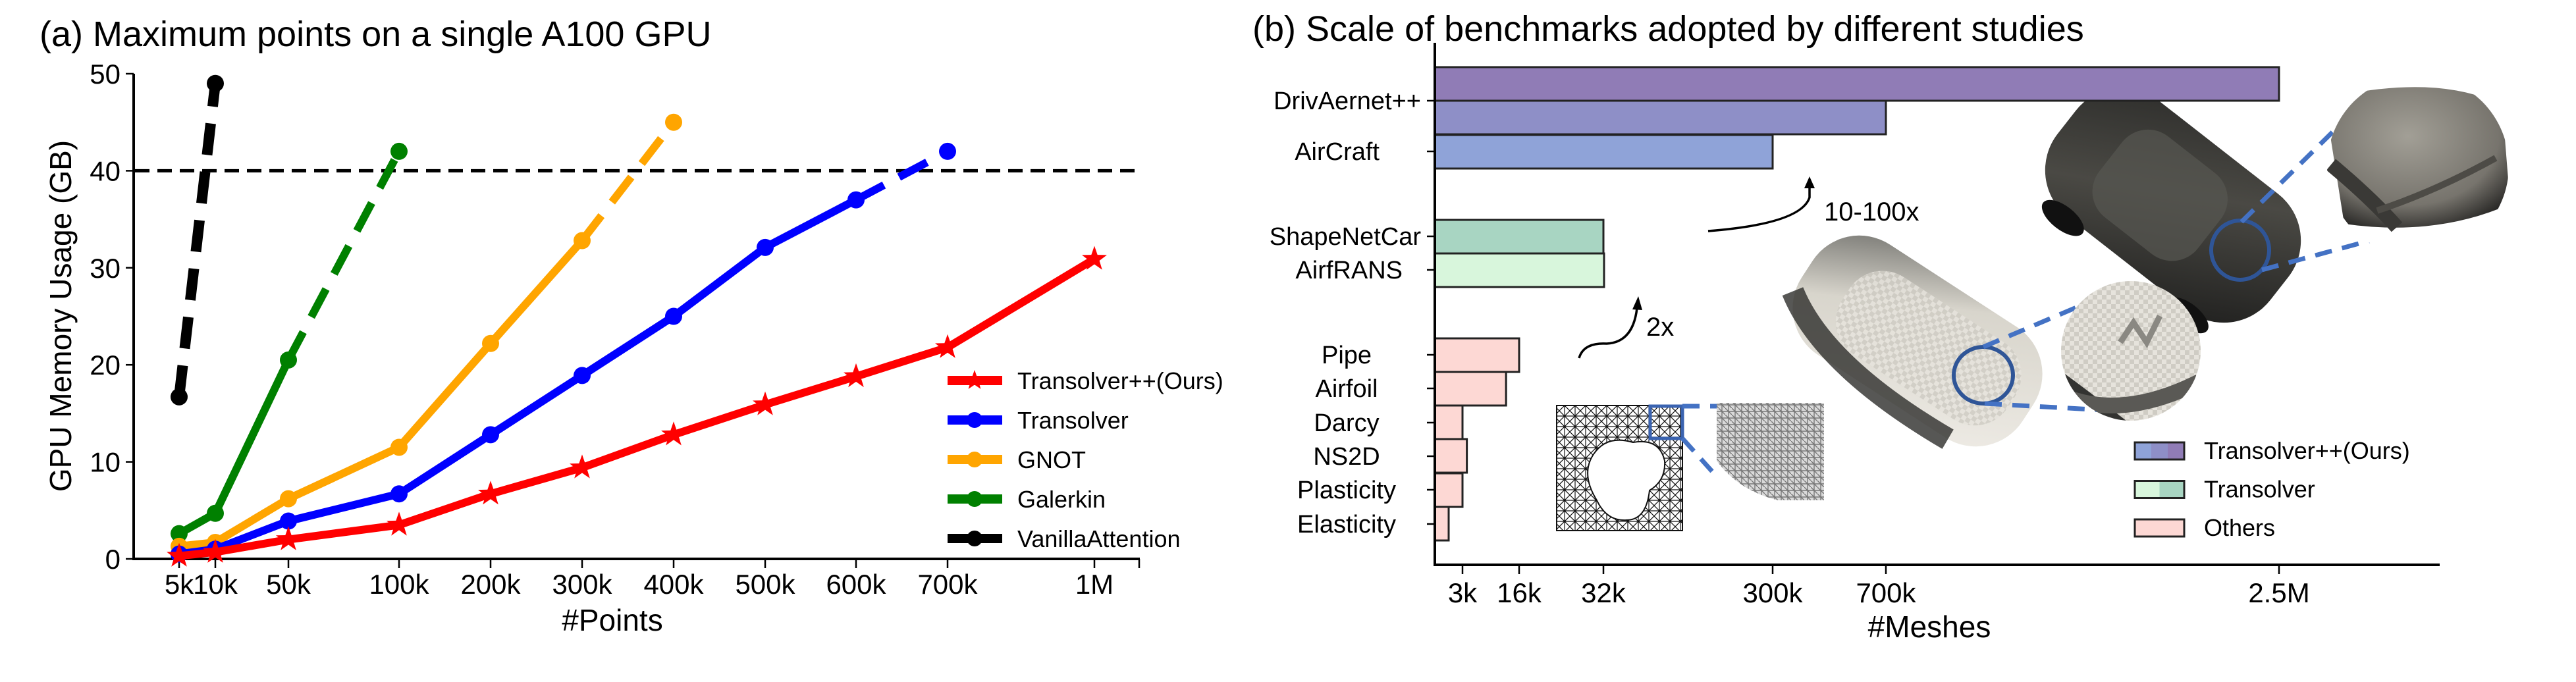  I want to click on legend-item: Transolver, so click(1038, 420).